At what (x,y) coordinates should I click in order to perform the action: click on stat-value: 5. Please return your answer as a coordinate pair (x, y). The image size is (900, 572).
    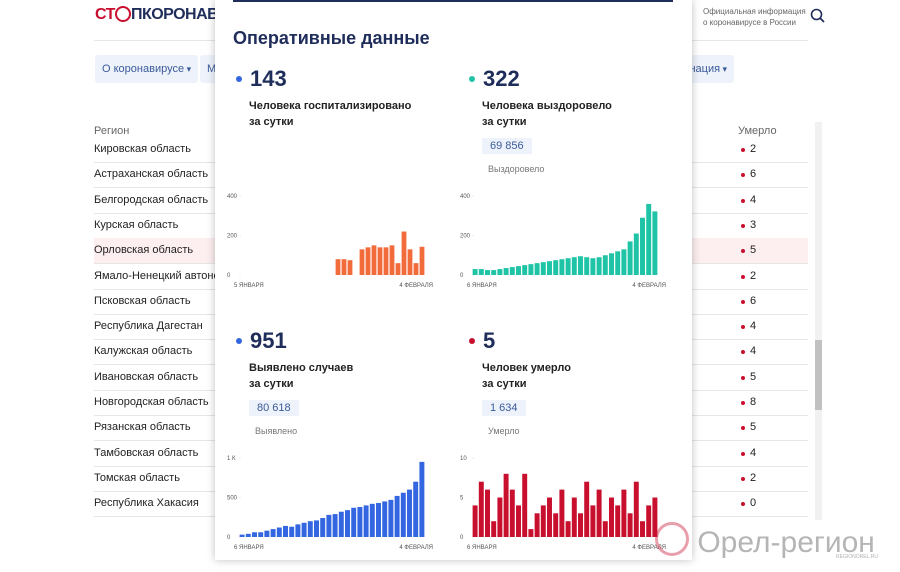
    Looking at the image, I should click on (489, 340).